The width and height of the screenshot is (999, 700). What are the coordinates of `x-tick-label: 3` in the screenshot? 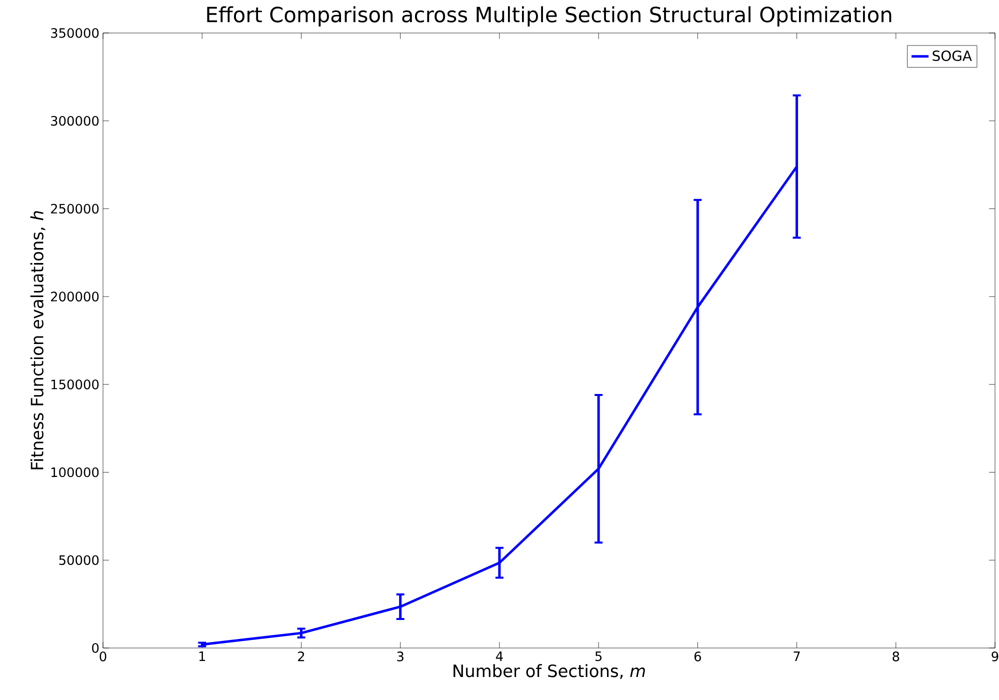 It's located at (400, 657).